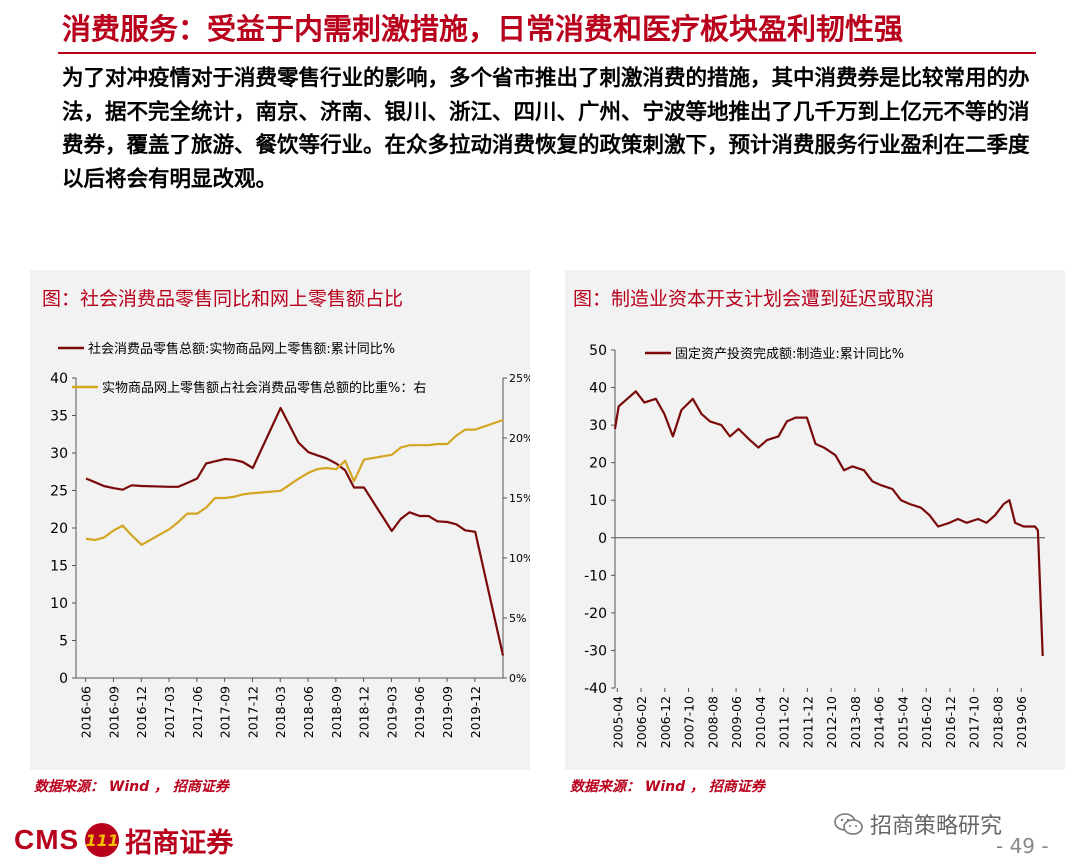 The image size is (1080, 864). I want to click on x-tick-label: 2016-02, so click(926, 722).